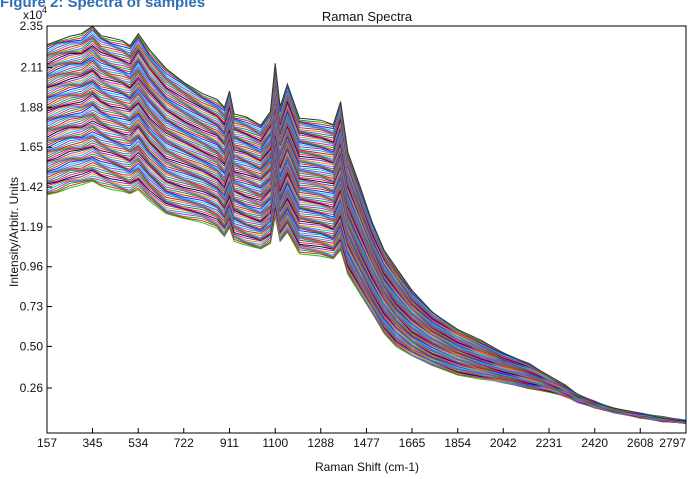 This screenshot has height=479, width=698. Describe the element at coordinates (32, 107) in the screenshot. I see `y-tick-label: 1.88` at that location.